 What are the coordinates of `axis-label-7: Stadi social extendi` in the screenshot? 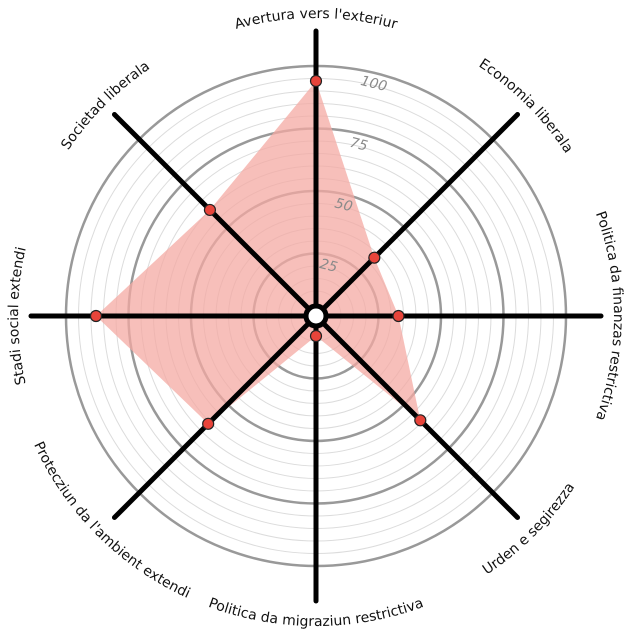 It's located at (18, 315).